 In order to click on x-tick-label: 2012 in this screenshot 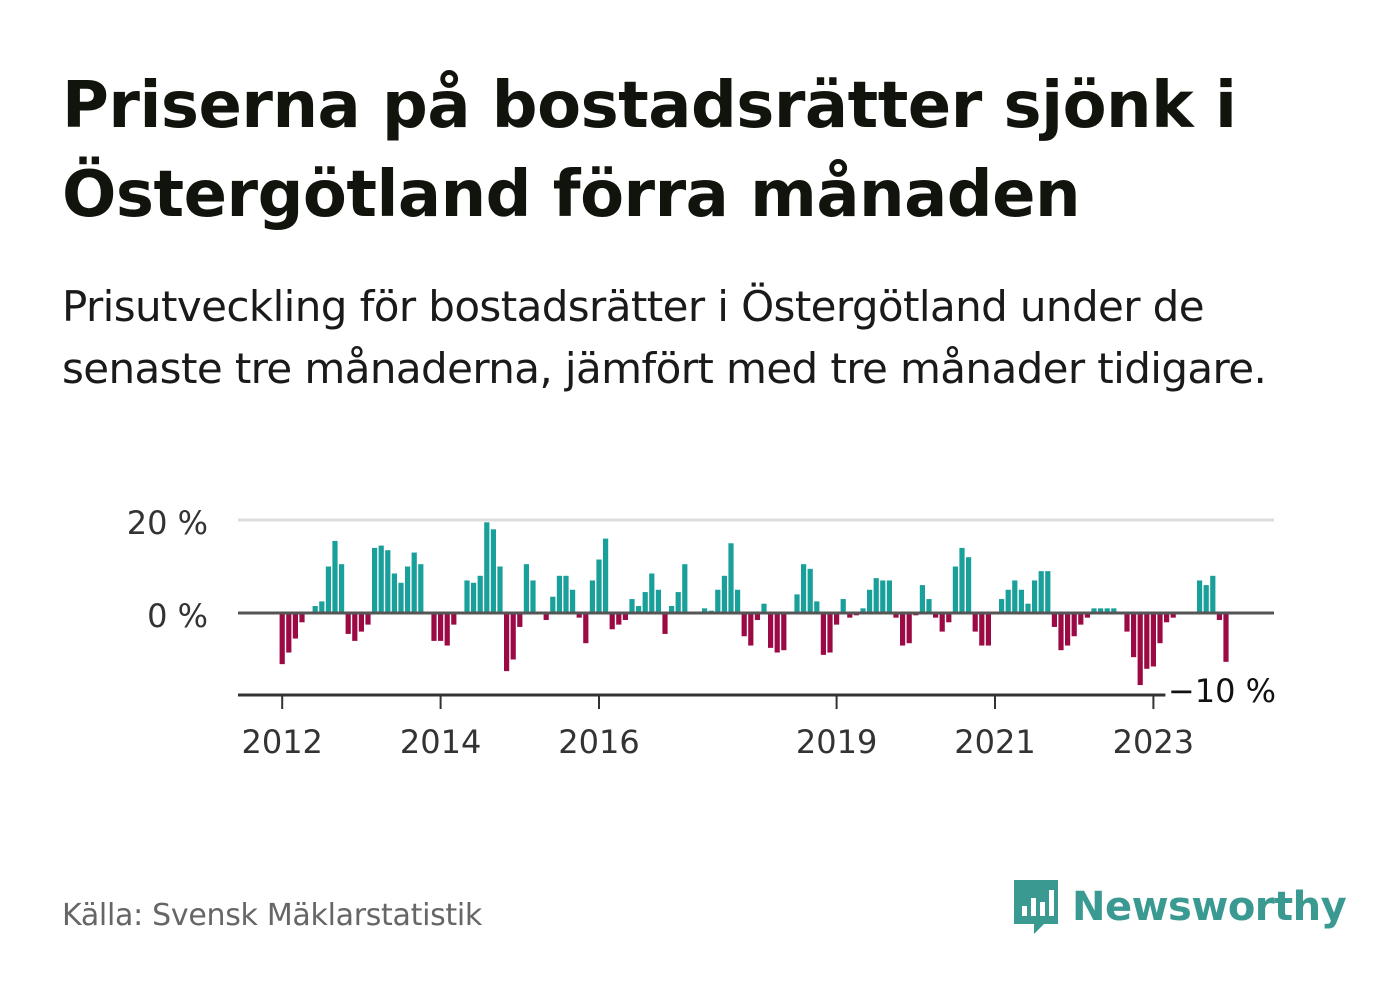, I will do `click(281, 742)`.